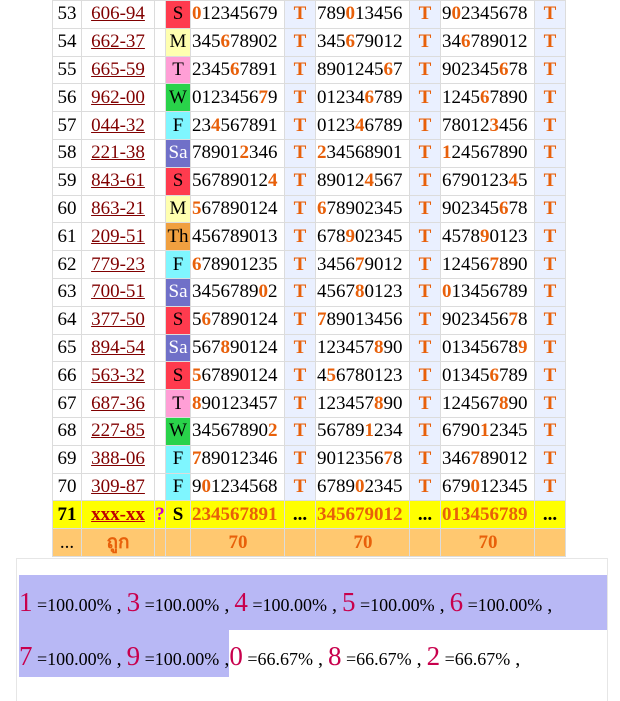 The image size is (620, 701). I want to click on result-code-link: 606-94, so click(118, 14).